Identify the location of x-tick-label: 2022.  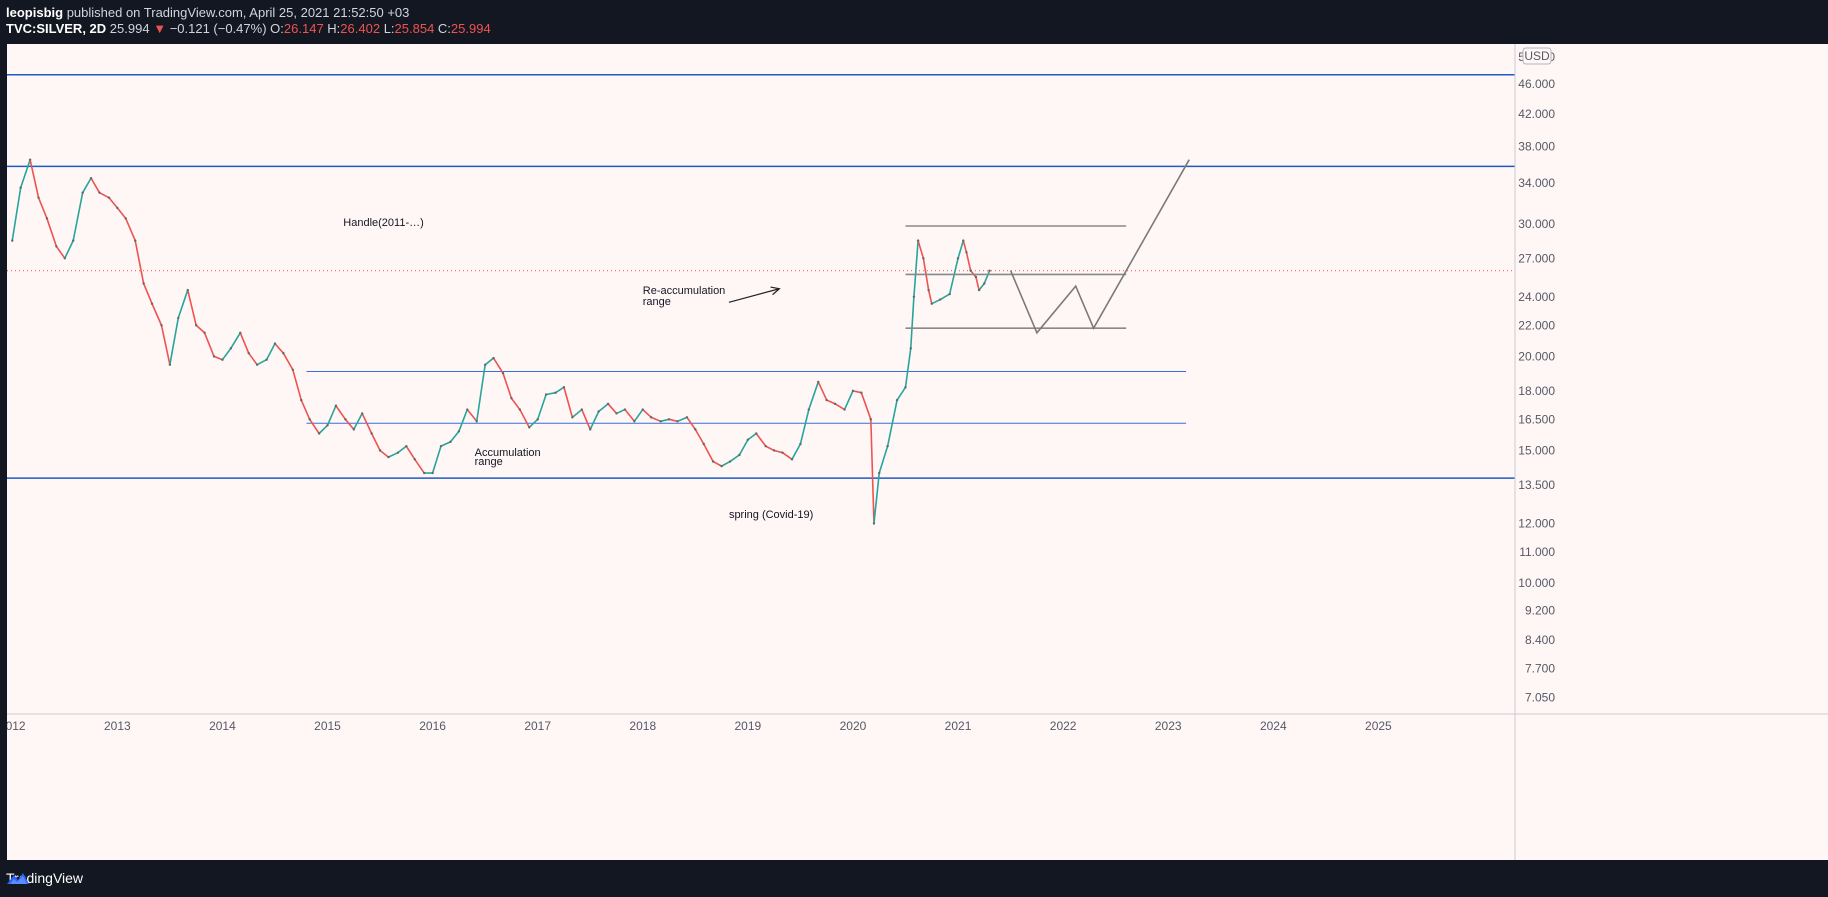
(1063, 726).